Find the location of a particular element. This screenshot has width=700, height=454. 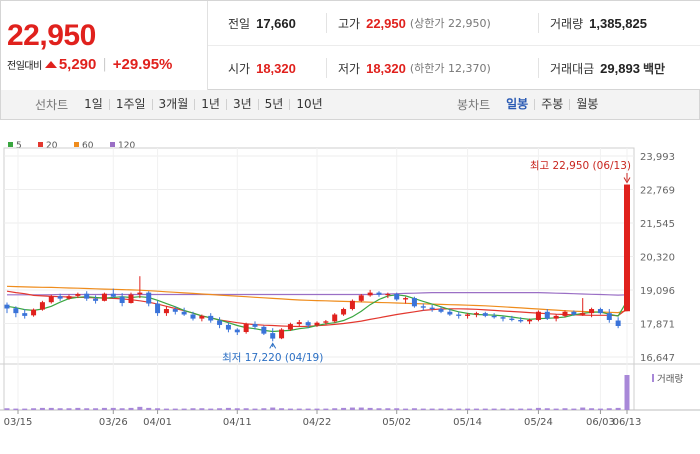

period-3m: 3개월 is located at coordinates (174, 104).